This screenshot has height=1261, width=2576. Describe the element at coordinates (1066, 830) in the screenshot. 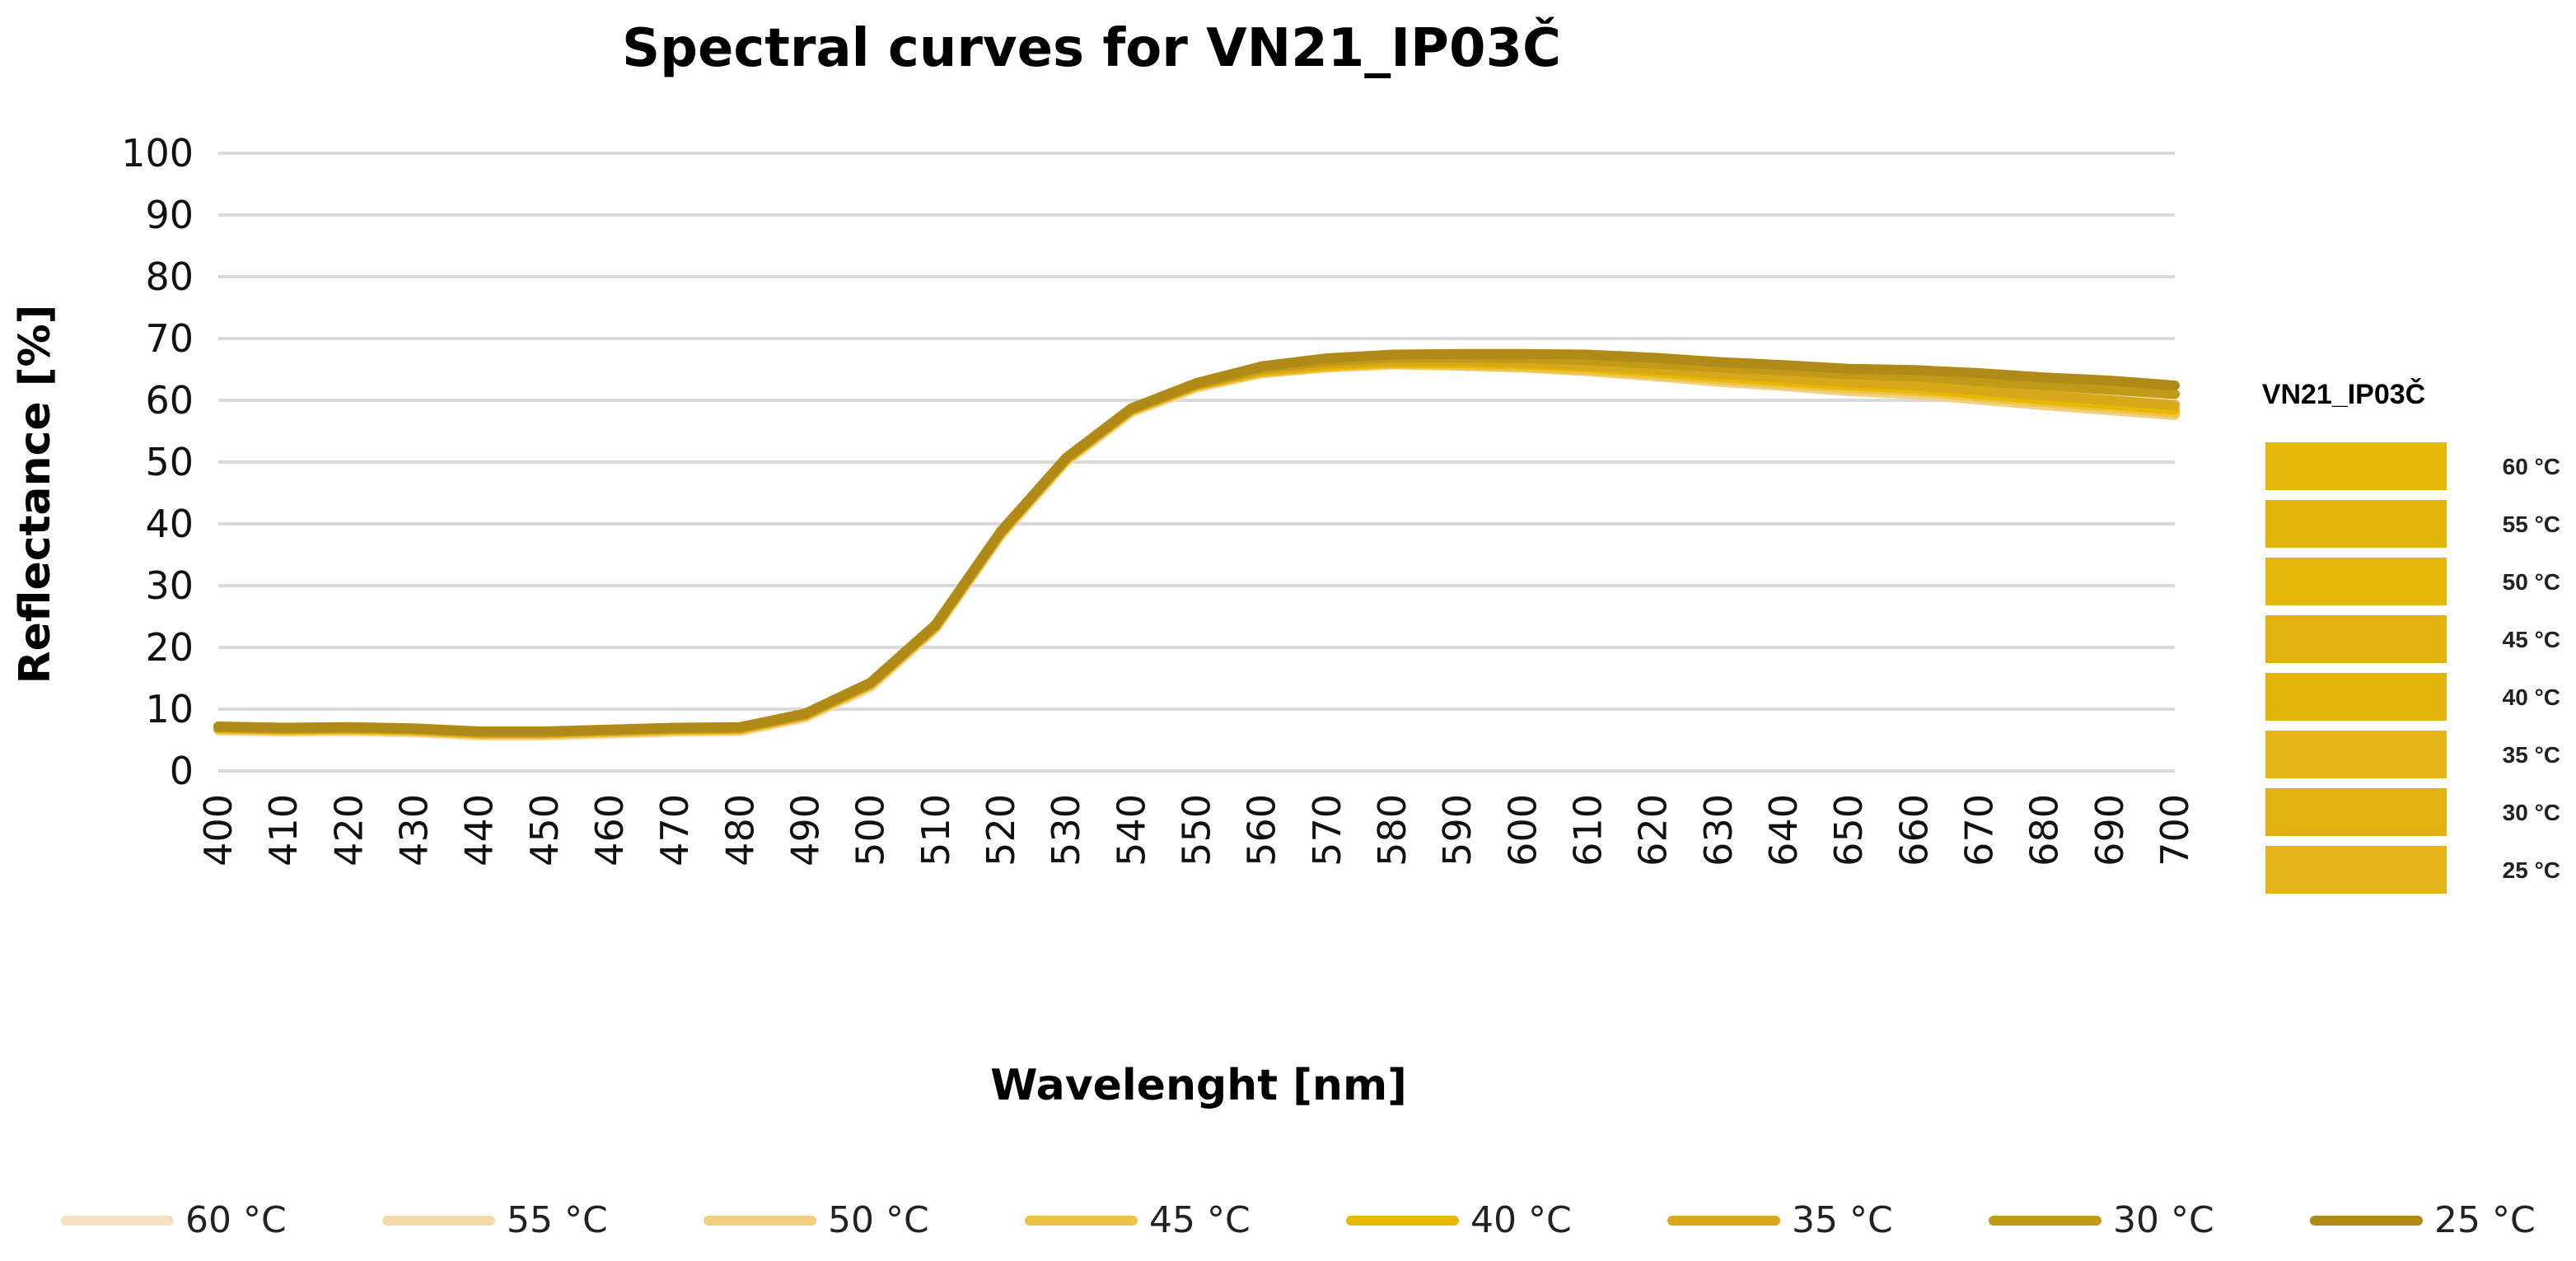

I see `x-tick-label: 530` at that location.